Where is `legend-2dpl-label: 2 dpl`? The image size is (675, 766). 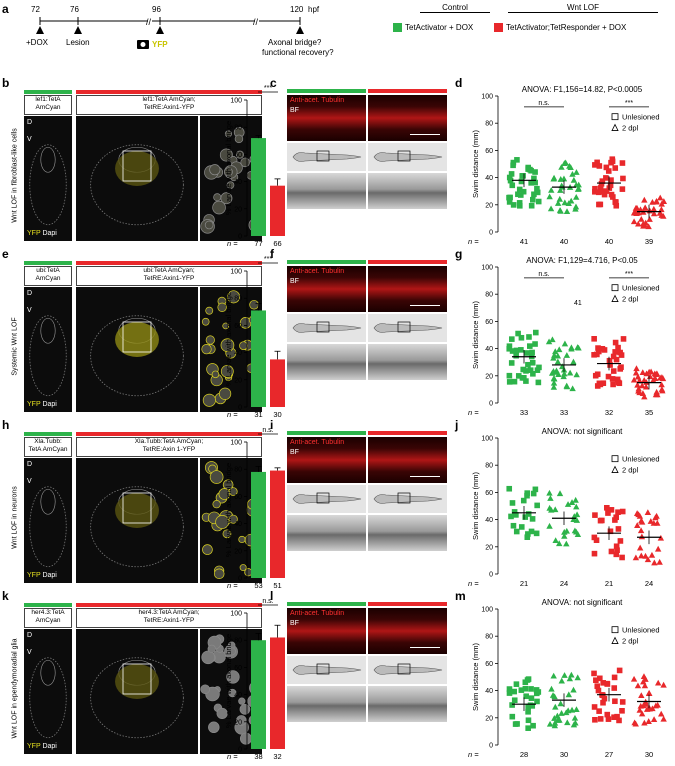
legend-2dpl-label: 2 dpl is located at coordinates (630, 299).